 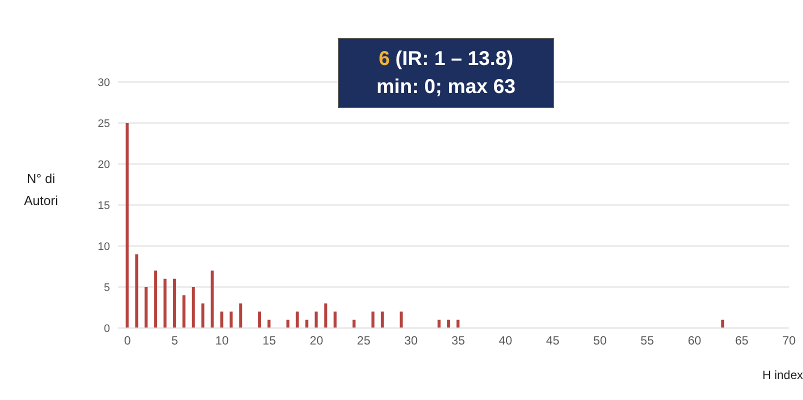 I want to click on x-tick-label: 5, so click(x=174, y=341).